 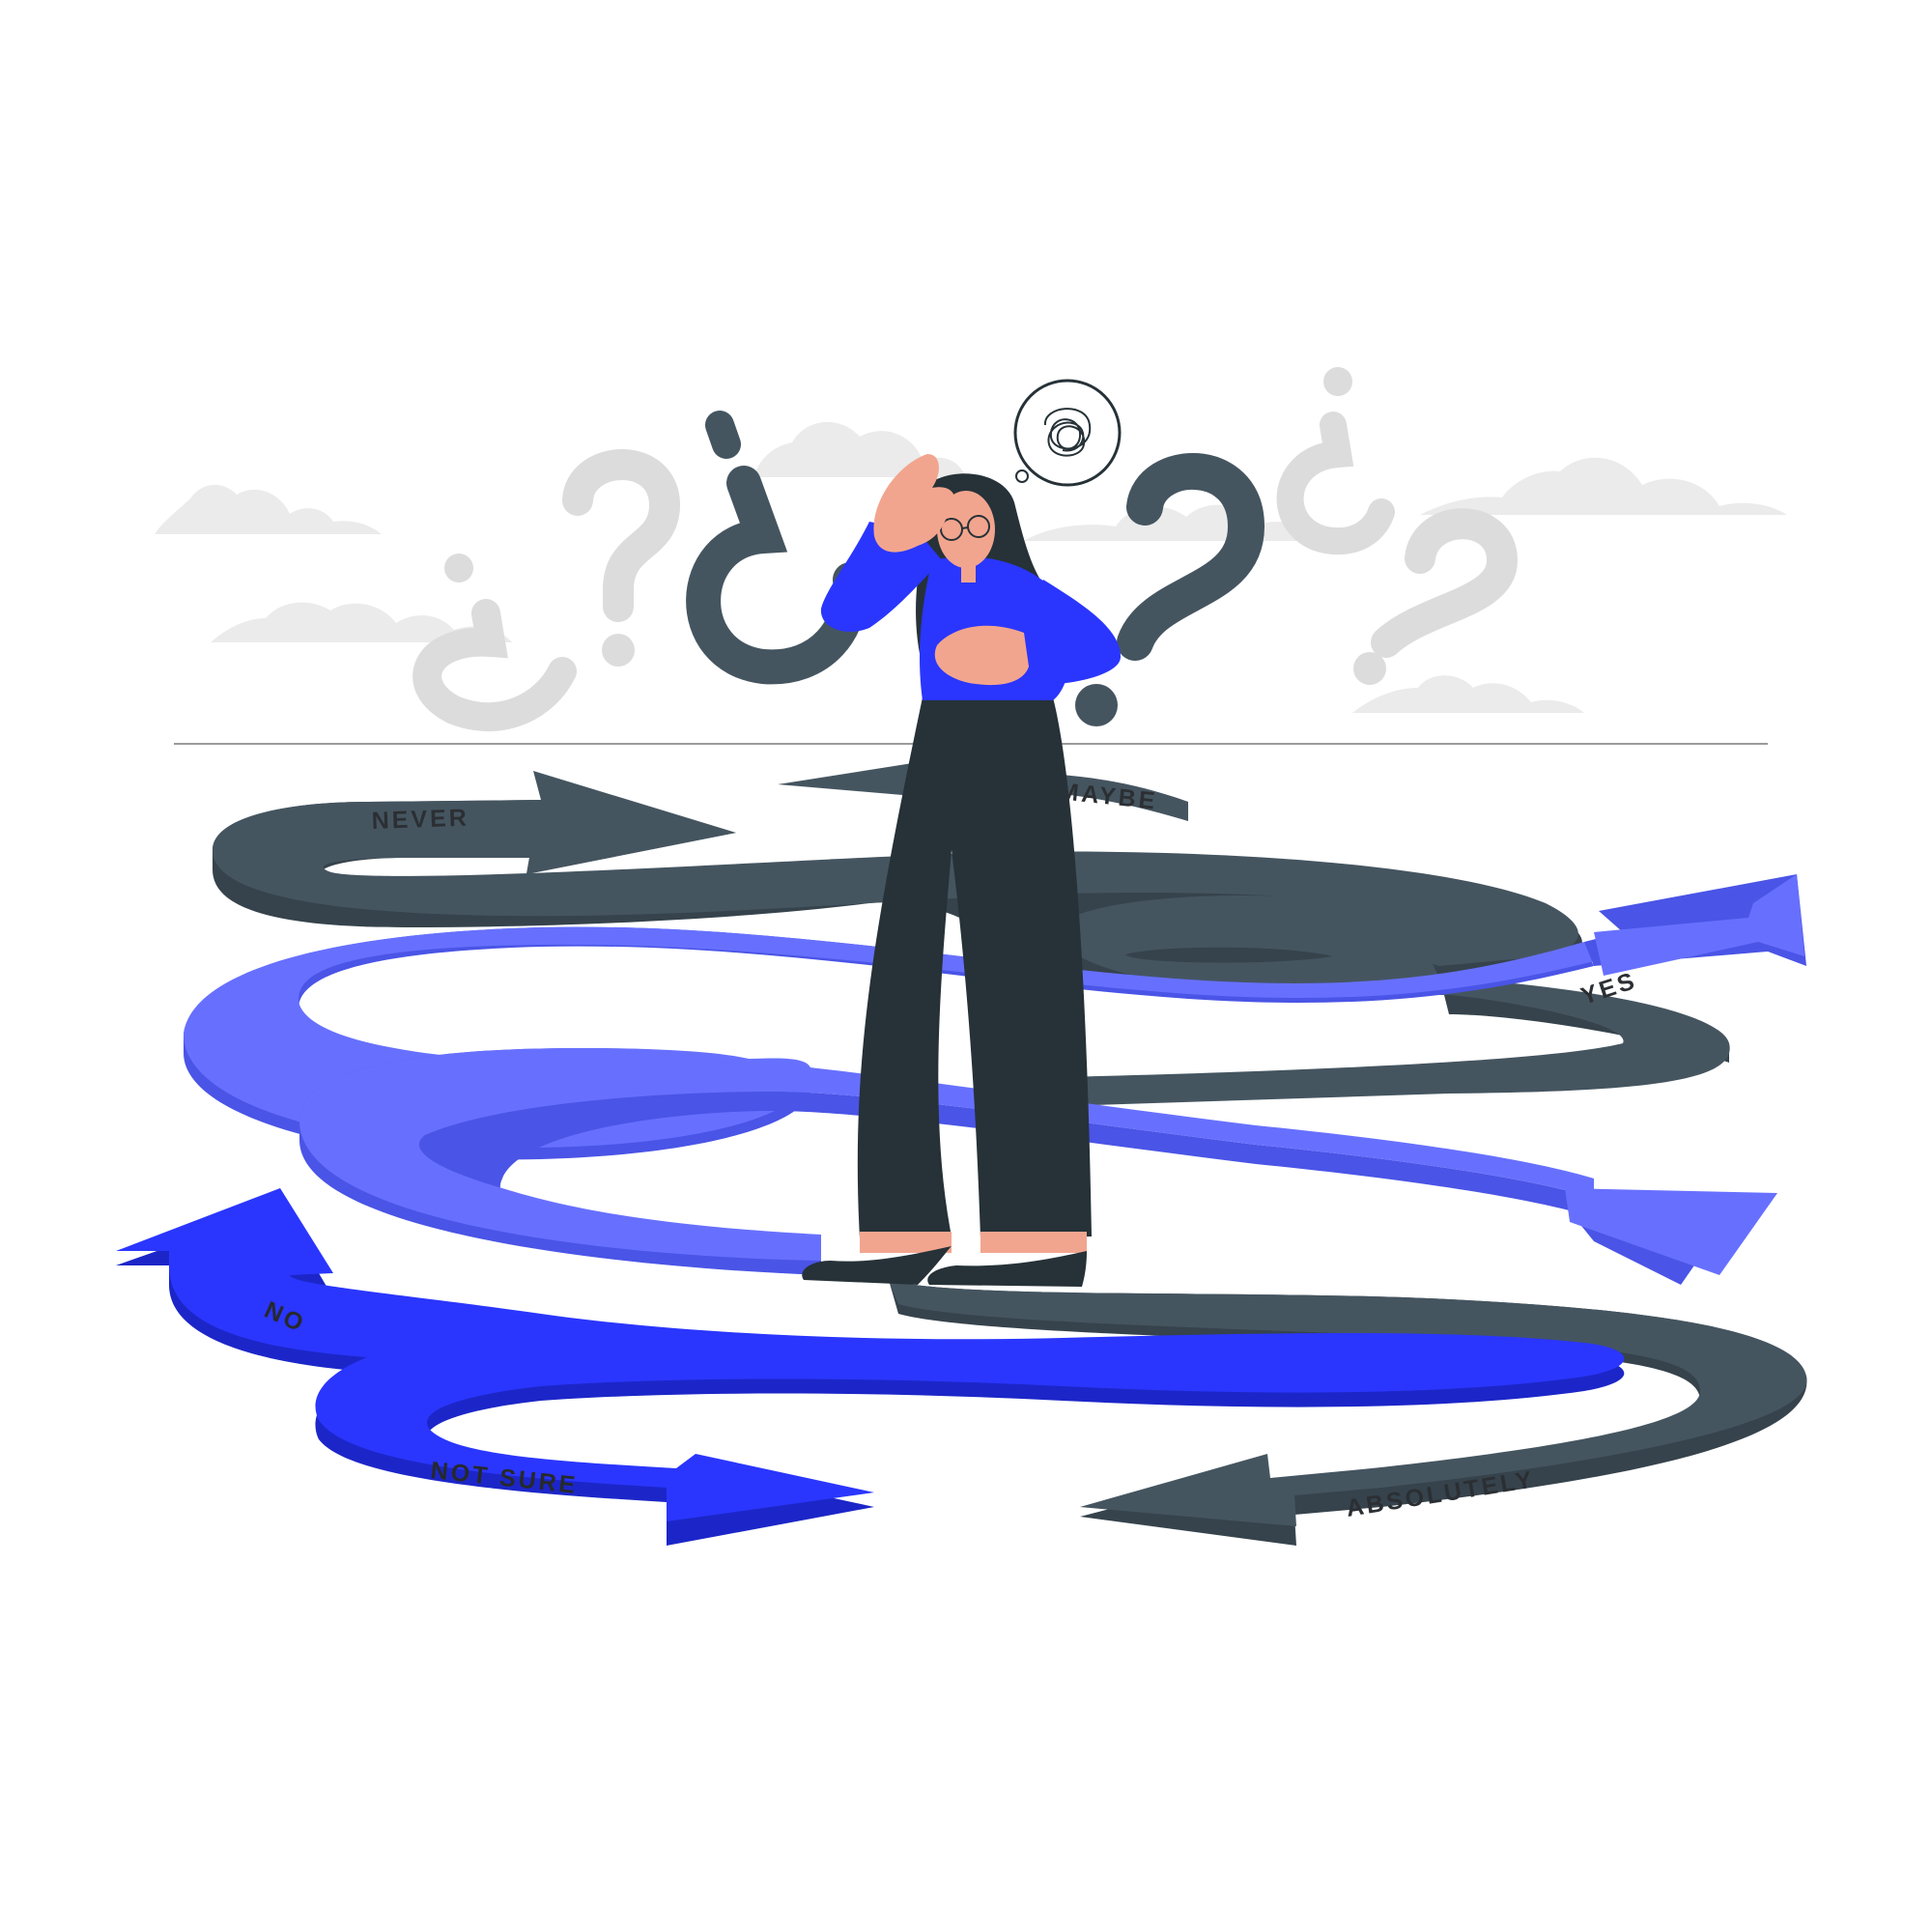 What do you see at coordinates (974, 967) in the screenshot?
I see `pants` at bounding box center [974, 967].